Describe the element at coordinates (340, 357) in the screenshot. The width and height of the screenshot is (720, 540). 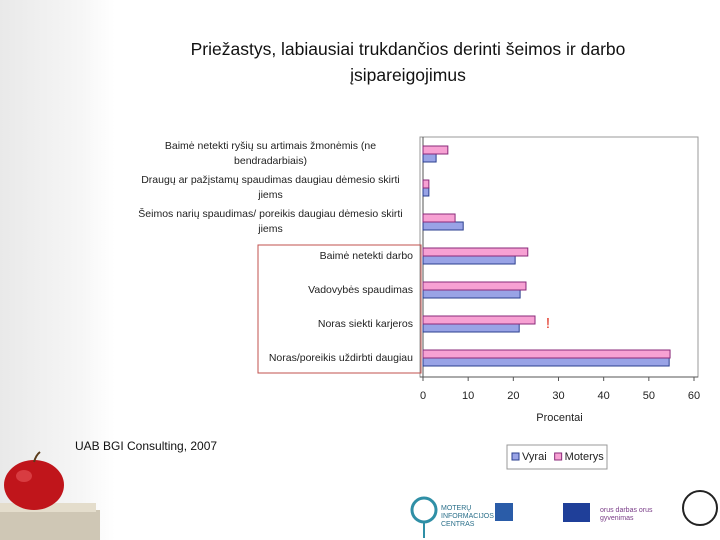
I see `y-tick-label: Noras/poreikis uždirbti daugiau` at that location.